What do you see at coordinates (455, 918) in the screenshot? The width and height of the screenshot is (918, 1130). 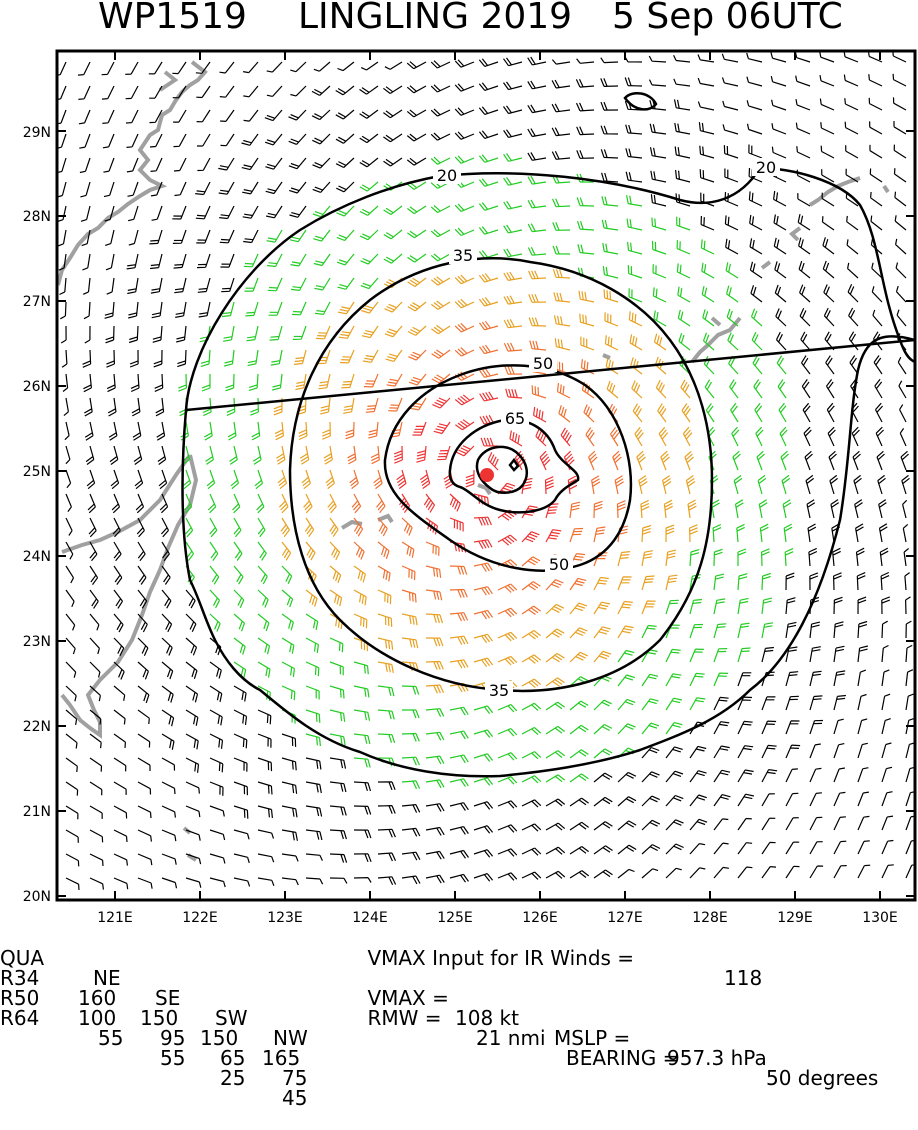 I see `lon-label: 125E` at bounding box center [455, 918].